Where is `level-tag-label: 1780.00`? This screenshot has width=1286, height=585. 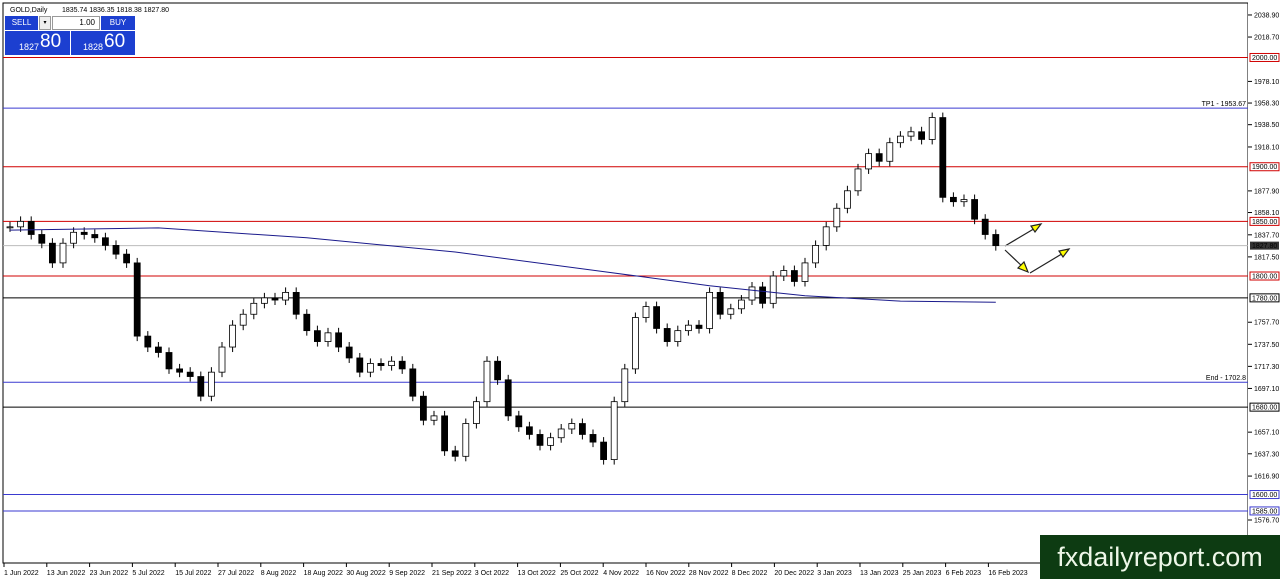 level-tag-label: 1780.00 is located at coordinates (1264, 298).